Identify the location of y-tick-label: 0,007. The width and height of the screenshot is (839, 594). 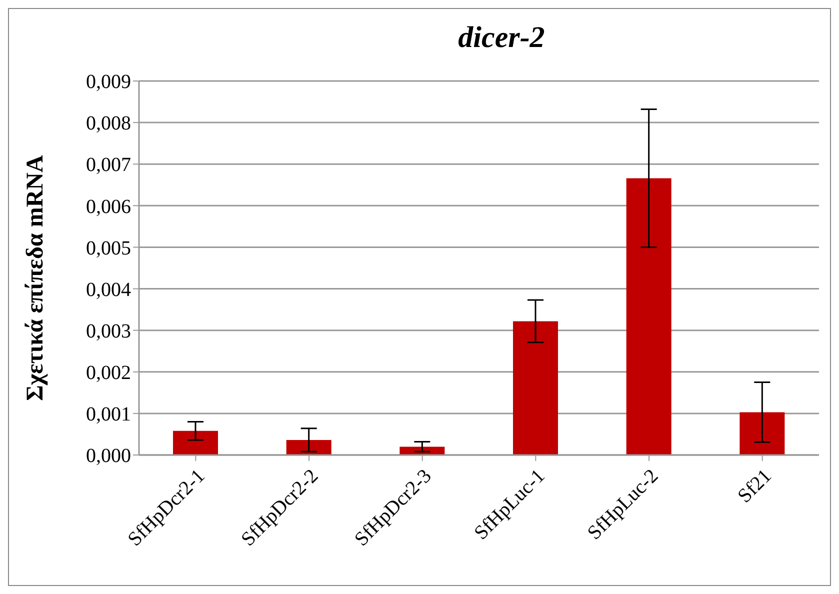
(108, 165).